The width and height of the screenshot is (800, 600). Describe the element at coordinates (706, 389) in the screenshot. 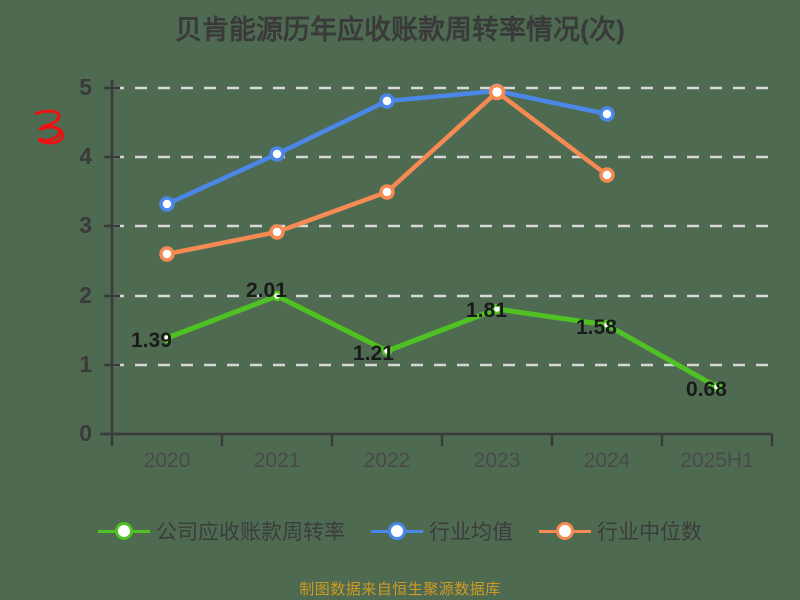

I see `data-label-company-2025h1: 0.68` at that location.